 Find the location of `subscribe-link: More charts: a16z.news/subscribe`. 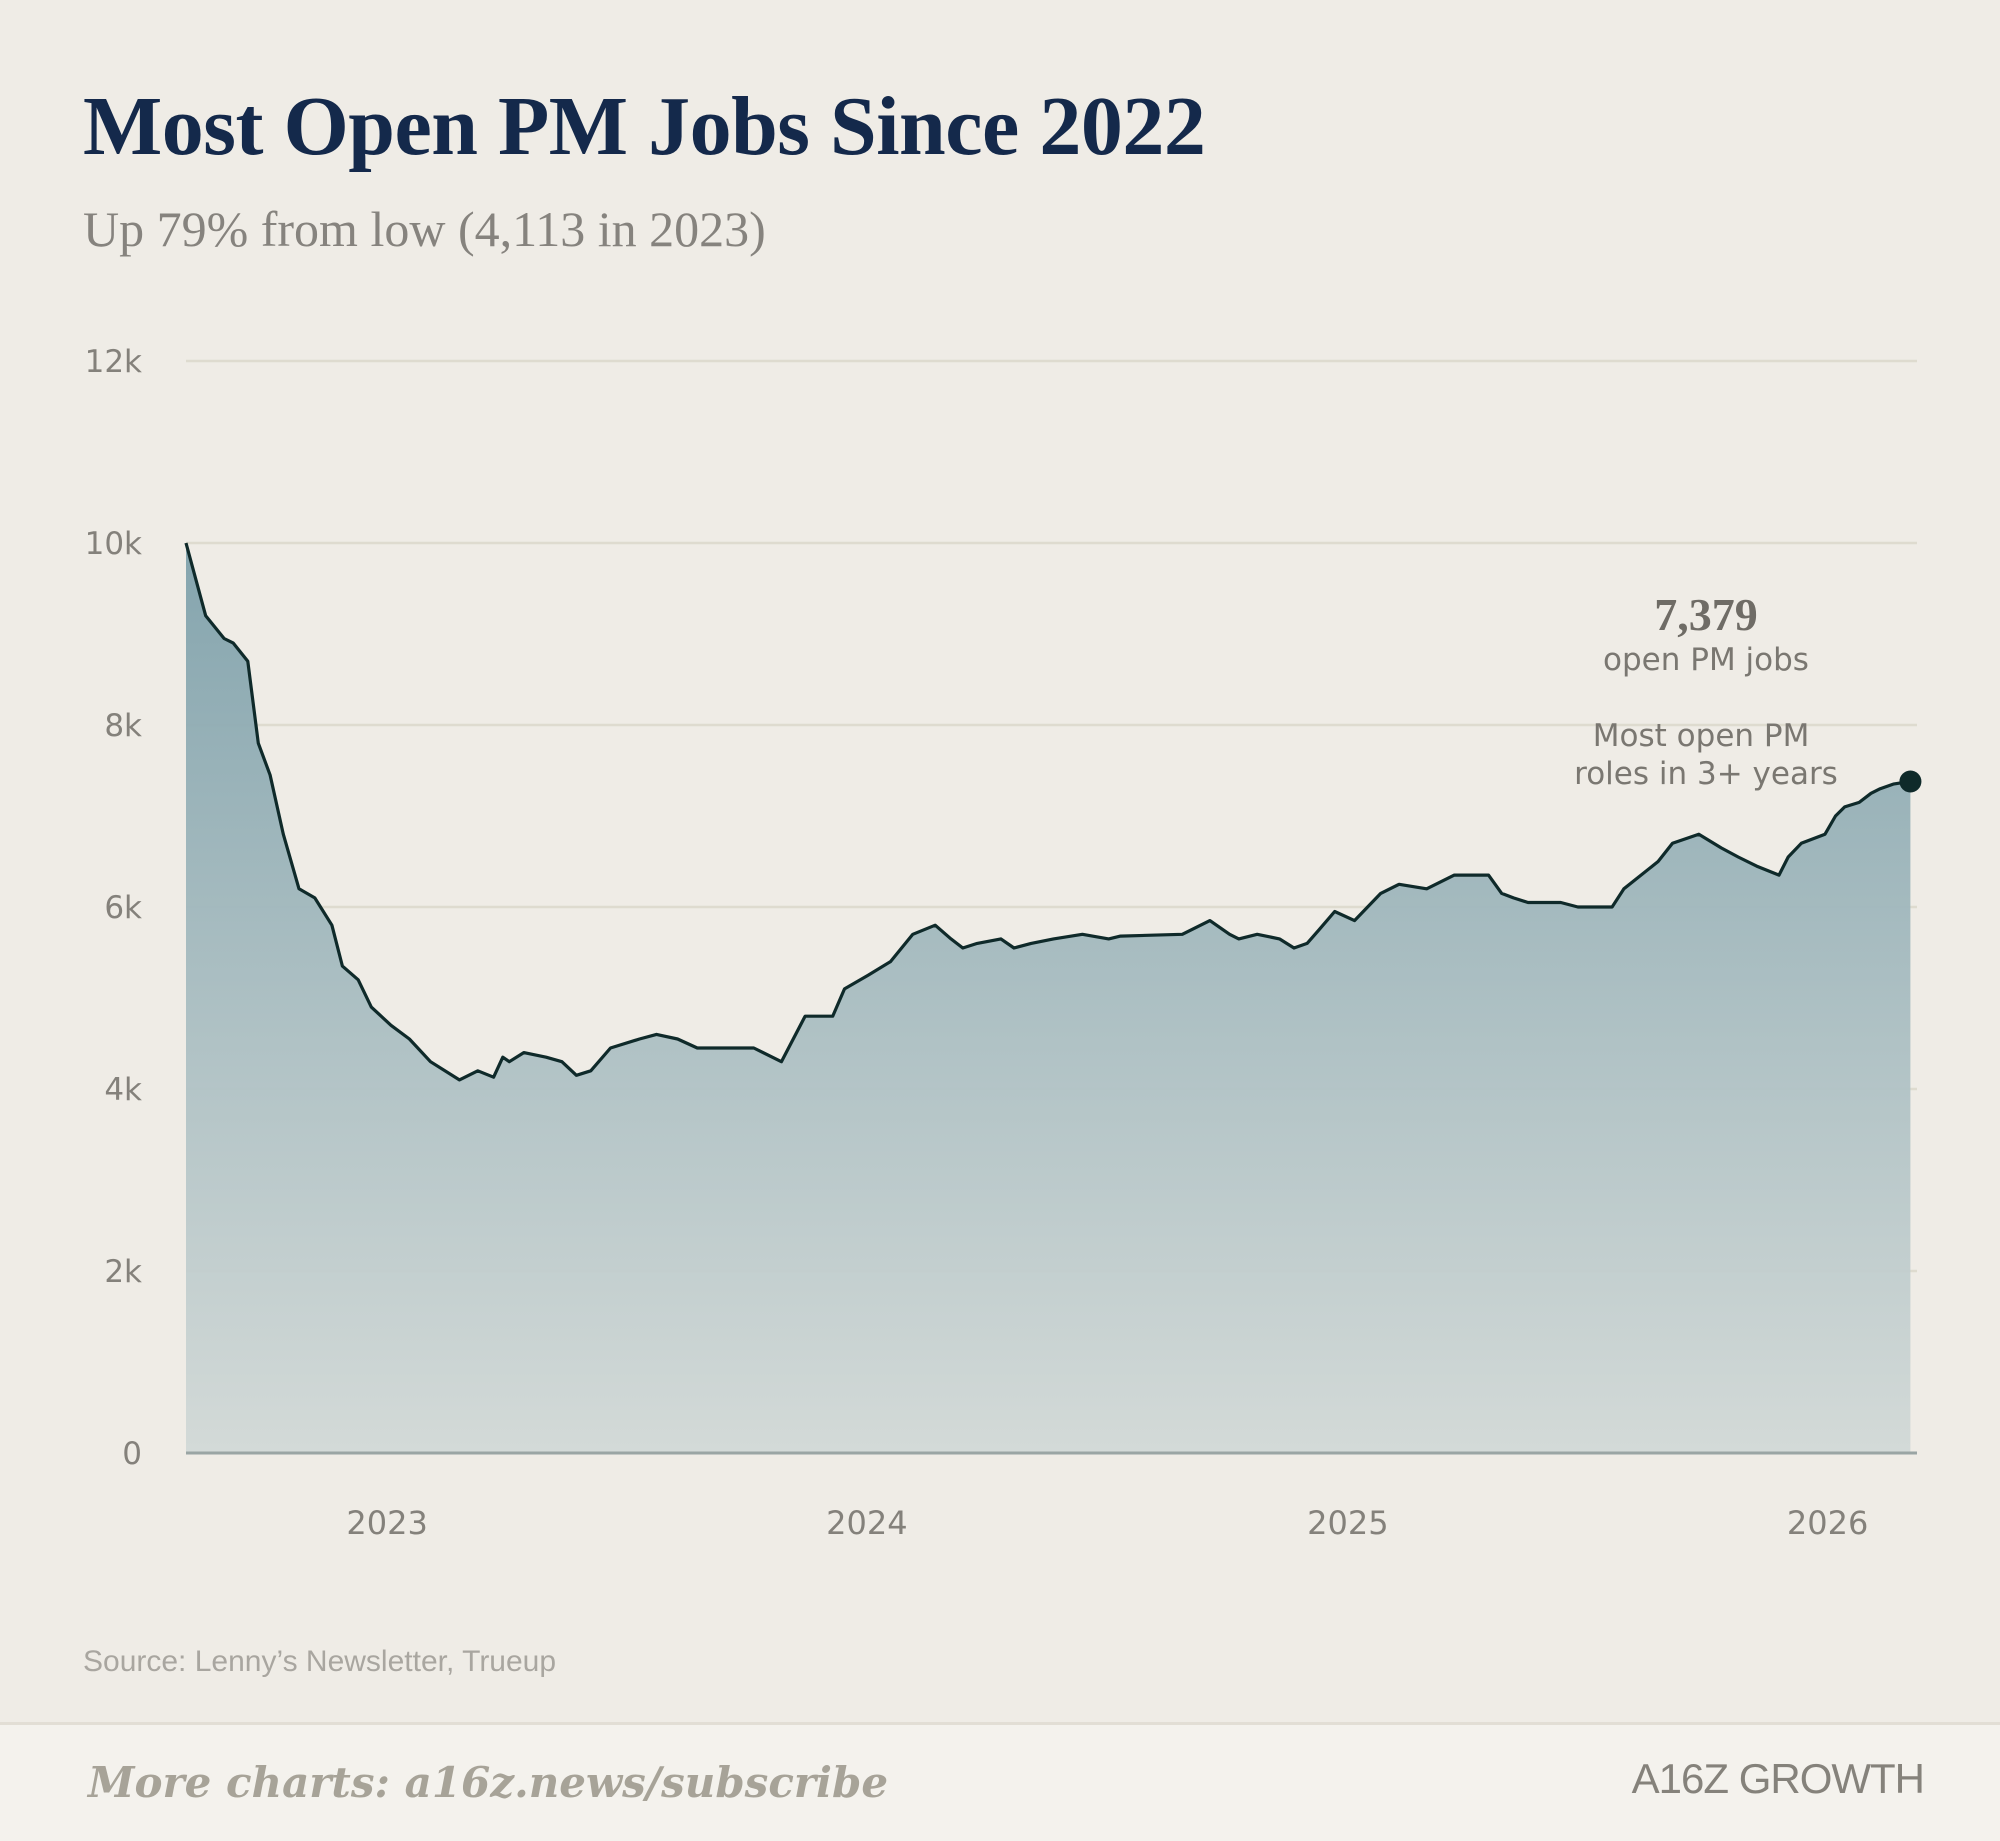

subscribe-link: More charts: a16z.news/subscribe is located at coordinates (488, 1782).